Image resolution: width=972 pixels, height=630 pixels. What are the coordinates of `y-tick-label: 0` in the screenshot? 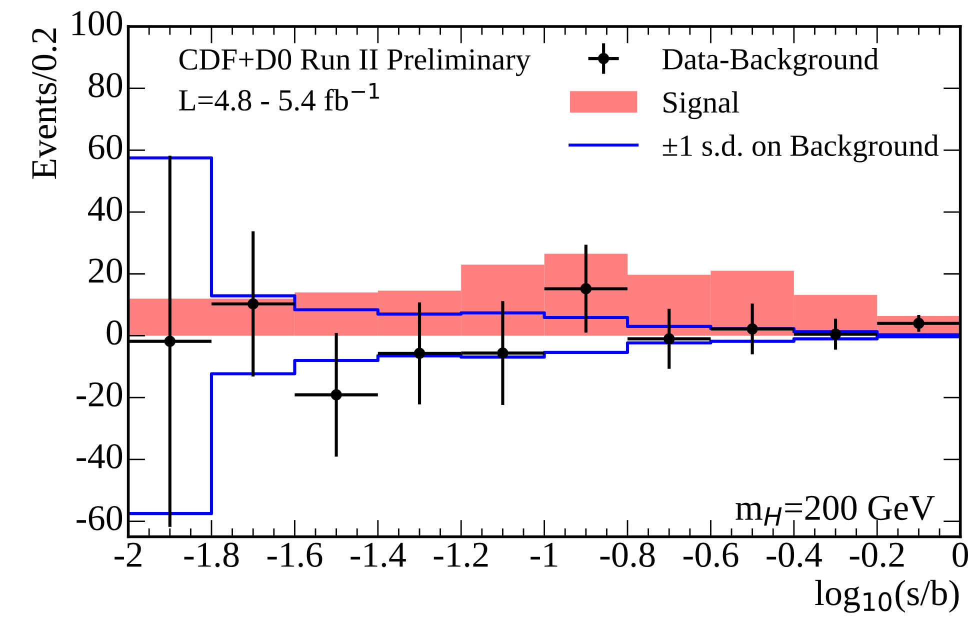 It's located at (114, 332).